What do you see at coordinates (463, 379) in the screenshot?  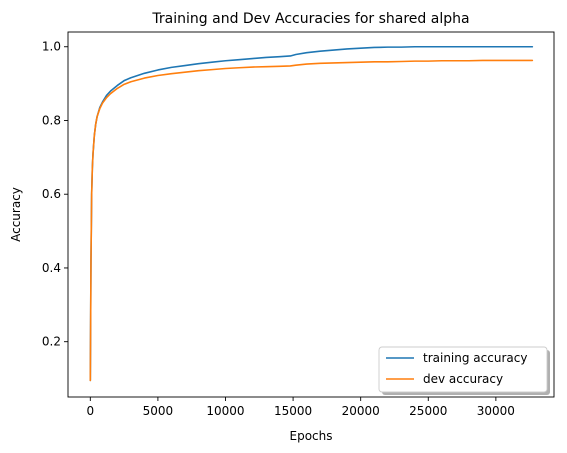 I see `legend-label-dev: dev accuracy` at bounding box center [463, 379].